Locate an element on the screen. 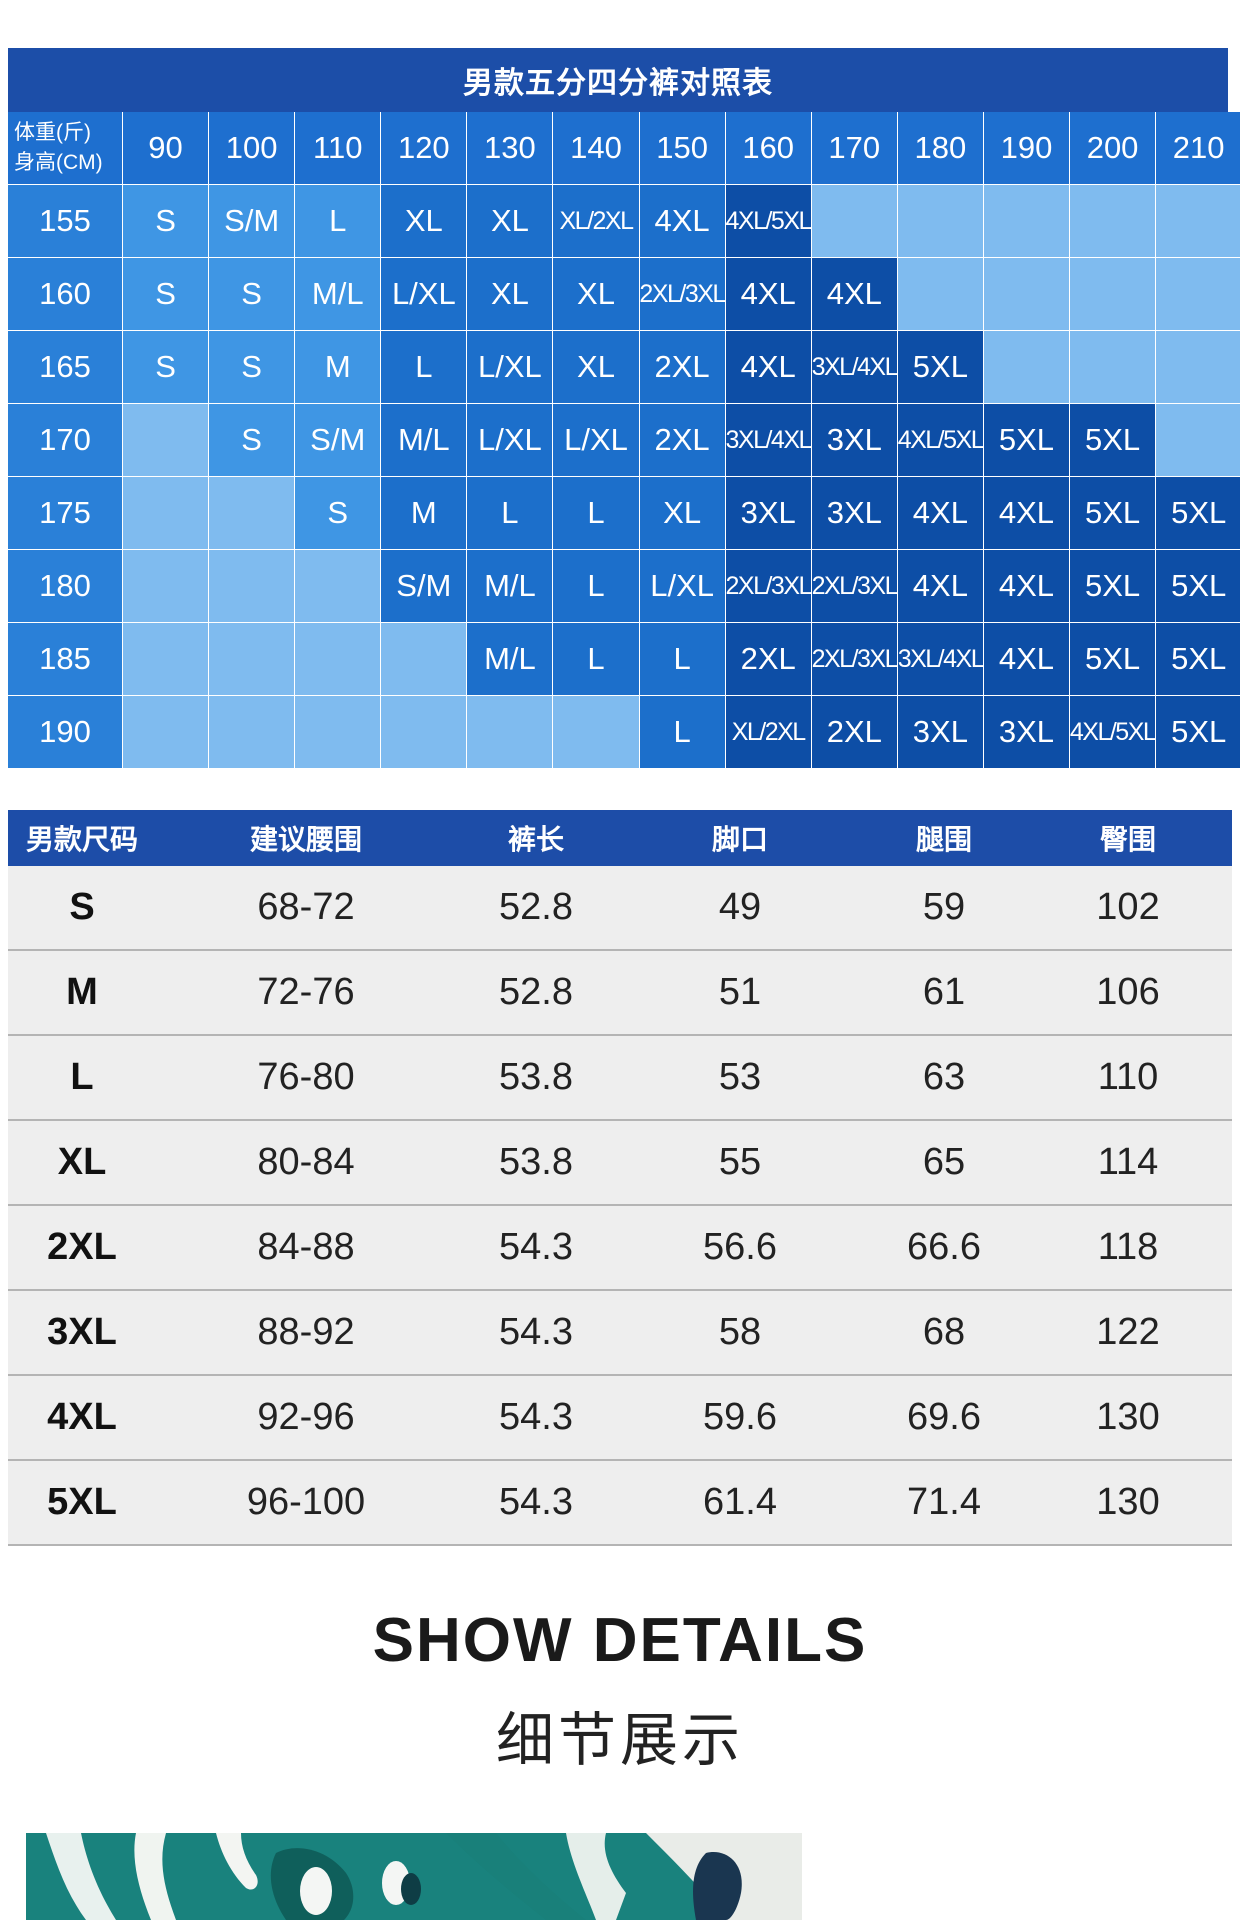 The width and height of the screenshot is (1240, 1920). table-cell: 65 is located at coordinates (944, 1162).